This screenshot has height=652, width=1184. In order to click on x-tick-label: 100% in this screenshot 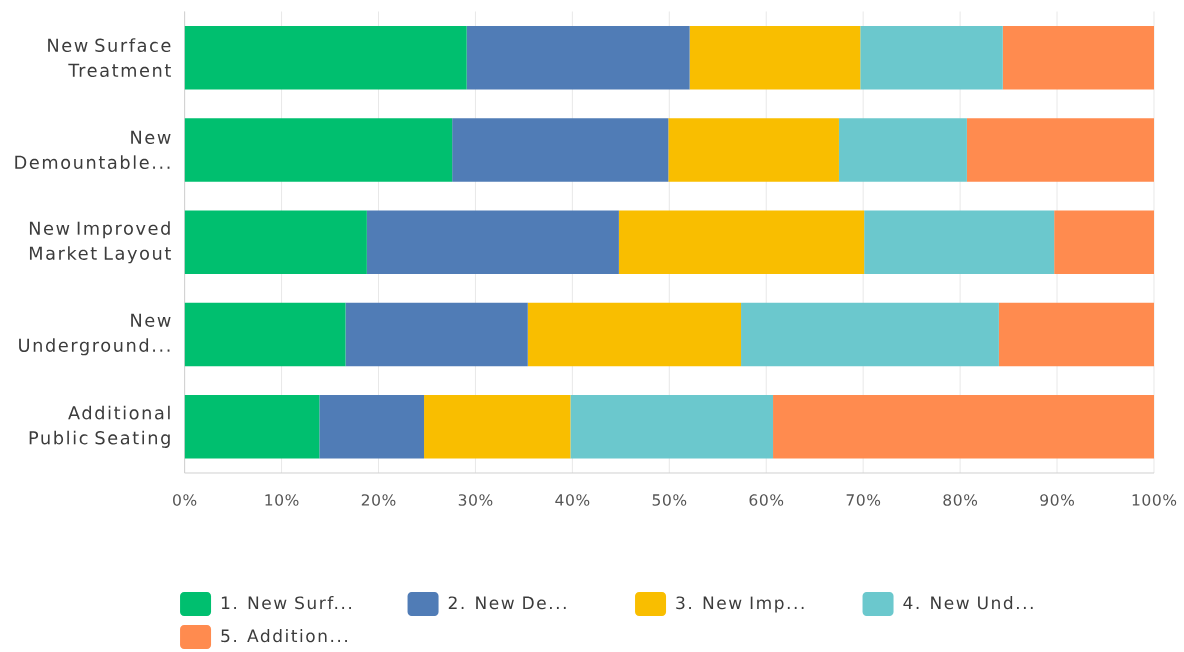, I will do `click(1154, 500)`.